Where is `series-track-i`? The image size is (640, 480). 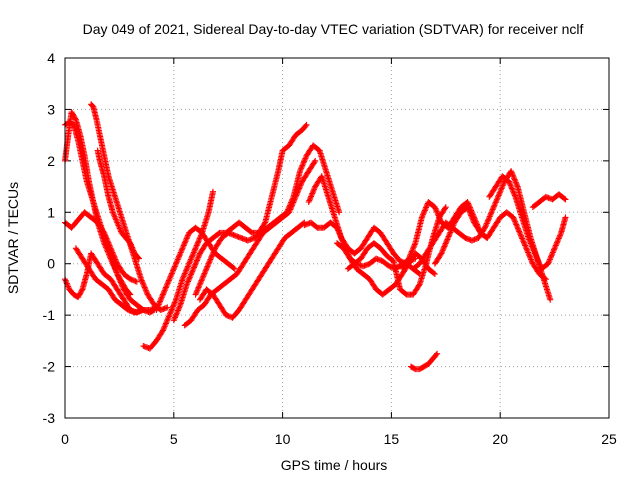
series-track-i is located at coordinates (195, 268).